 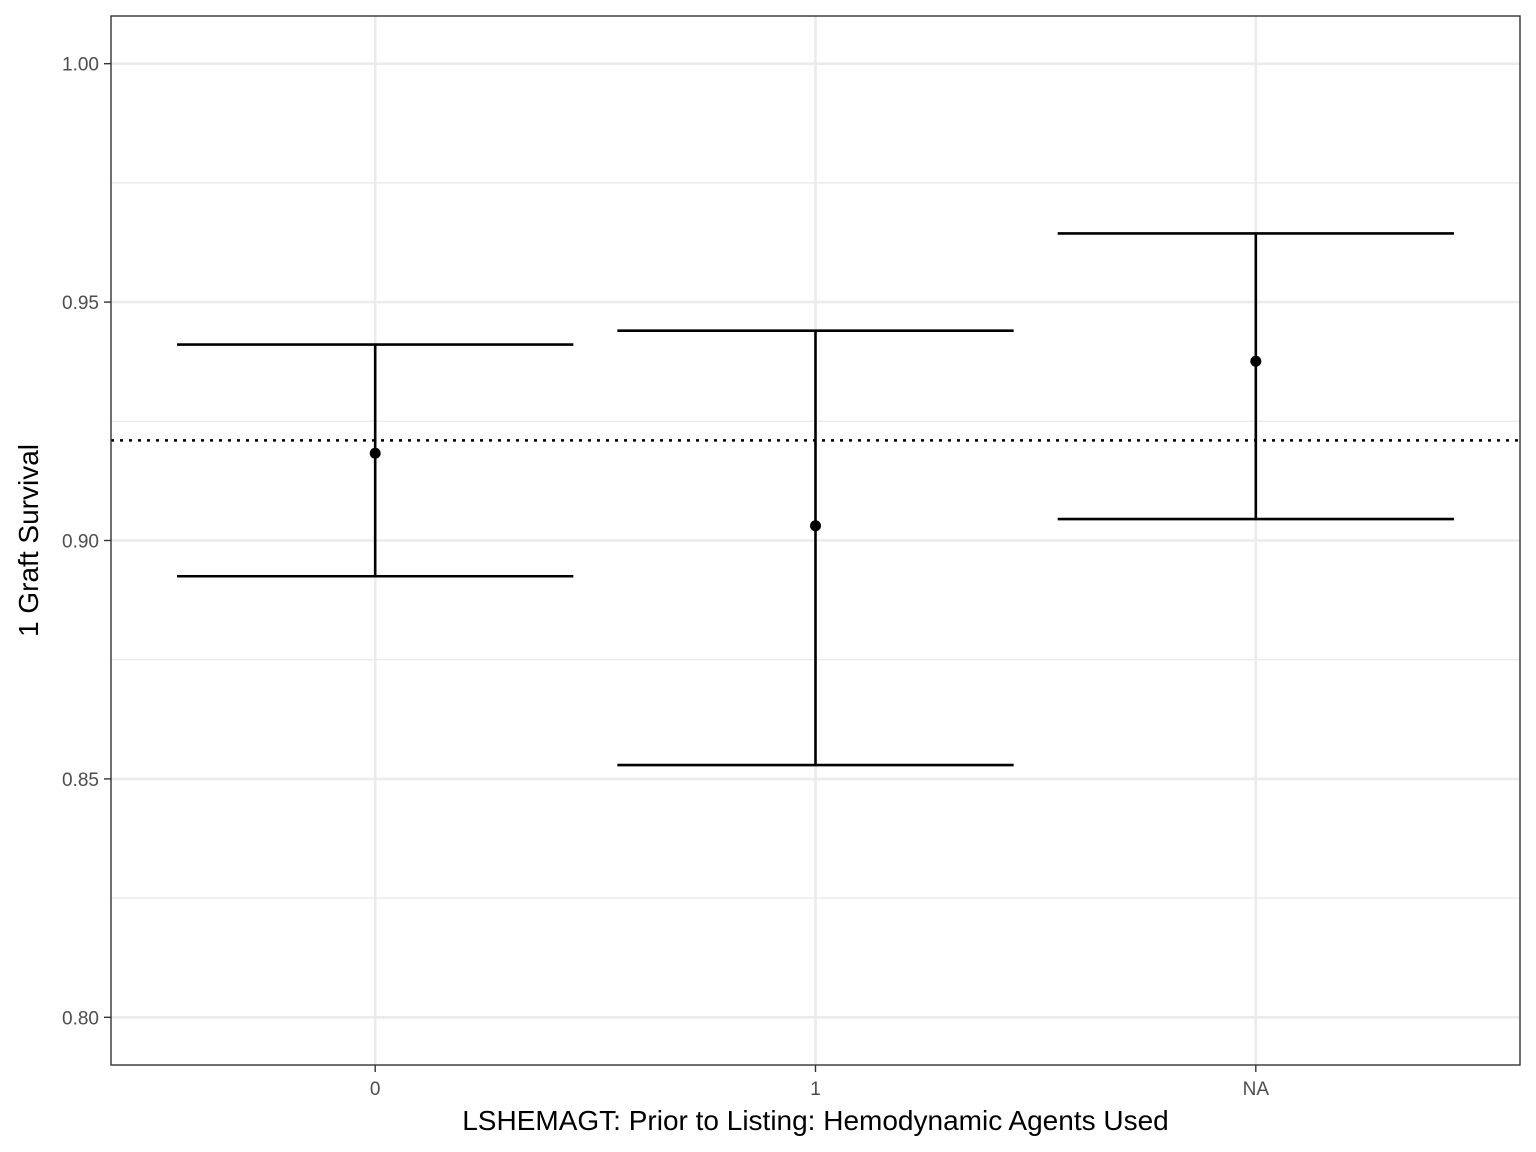 What do you see at coordinates (80, 303) in the screenshot?
I see `y-tick-label: 0.95` at bounding box center [80, 303].